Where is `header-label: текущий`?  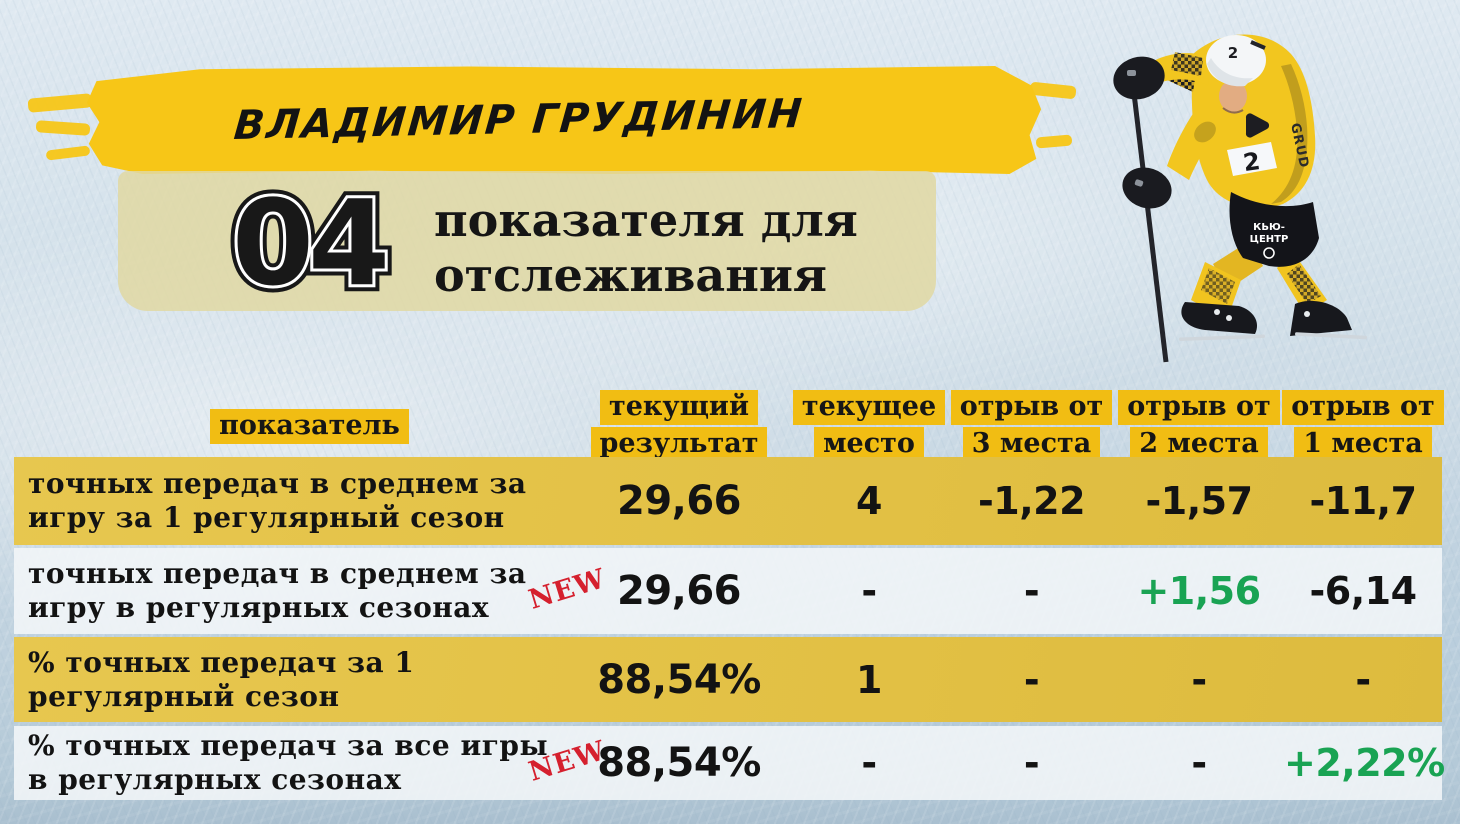
header-label: текущий is located at coordinates (679, 407).